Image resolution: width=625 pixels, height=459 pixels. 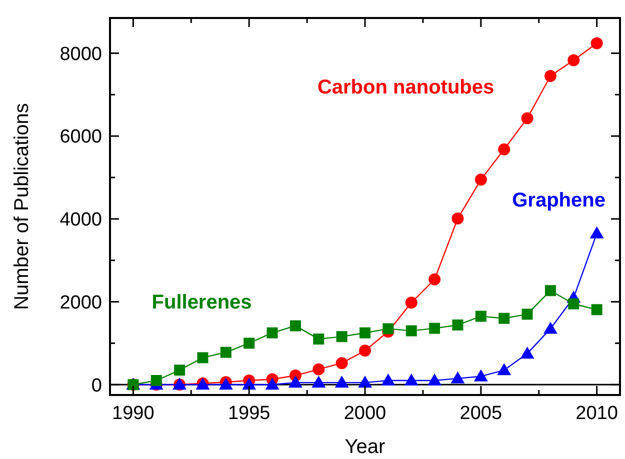 What do you see at coordinates (365, 447) in the screenshot?
I see `x-axis-title: Year` at bounding box center [365, 447].